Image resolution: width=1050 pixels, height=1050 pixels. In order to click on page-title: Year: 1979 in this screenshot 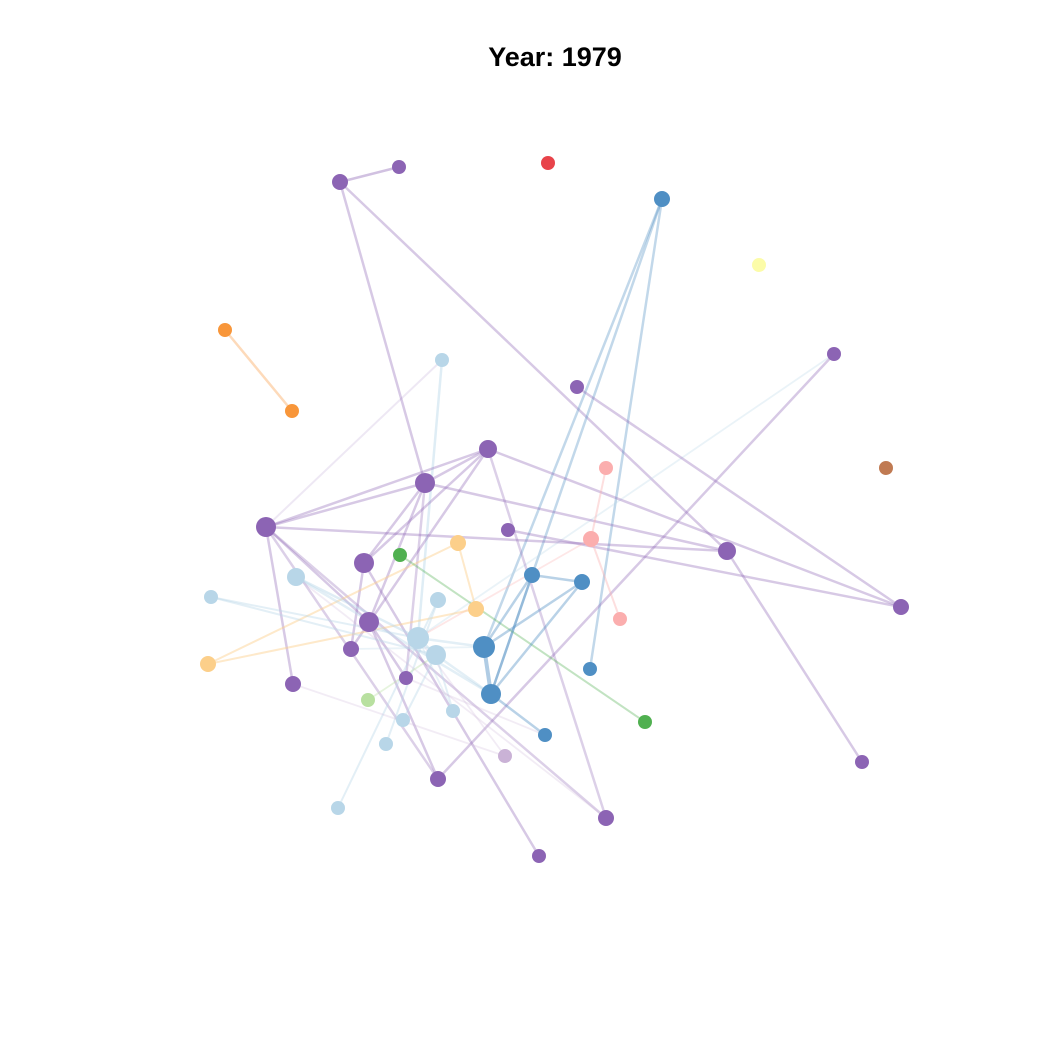, I will do `click(555, 57)`.